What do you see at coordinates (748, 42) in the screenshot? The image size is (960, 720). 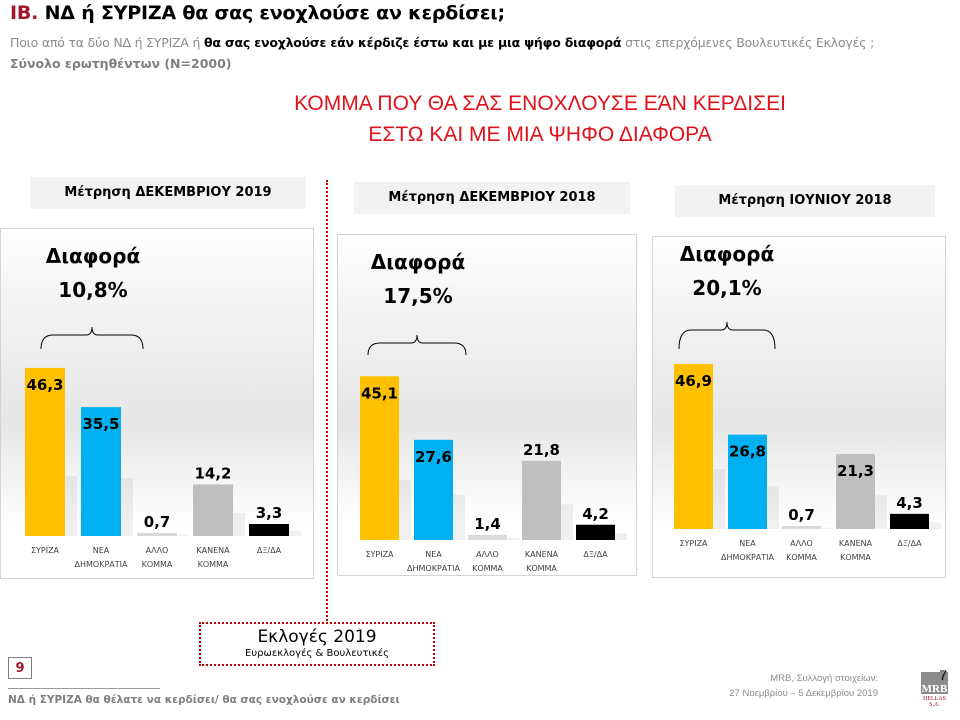 I see `question-end: στις επερχόμενες Βουλευτικές Εκλογές ;` at bounding box center [748, 42].